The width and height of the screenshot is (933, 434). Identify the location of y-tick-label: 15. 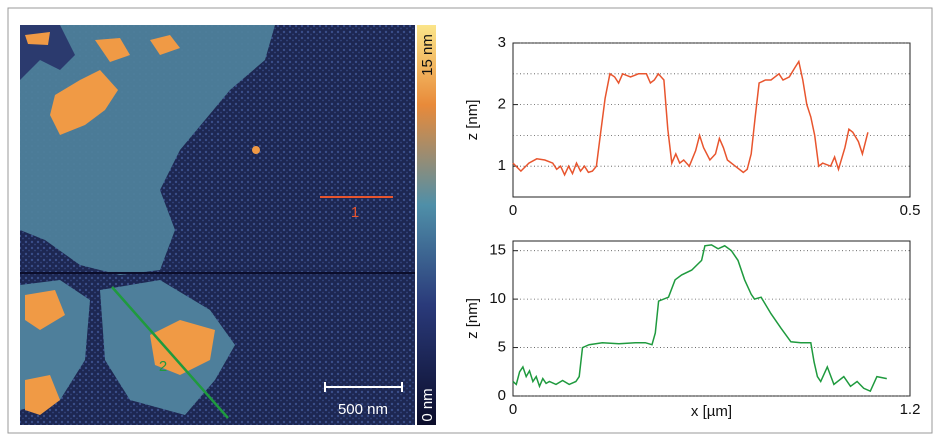
(497, 250).